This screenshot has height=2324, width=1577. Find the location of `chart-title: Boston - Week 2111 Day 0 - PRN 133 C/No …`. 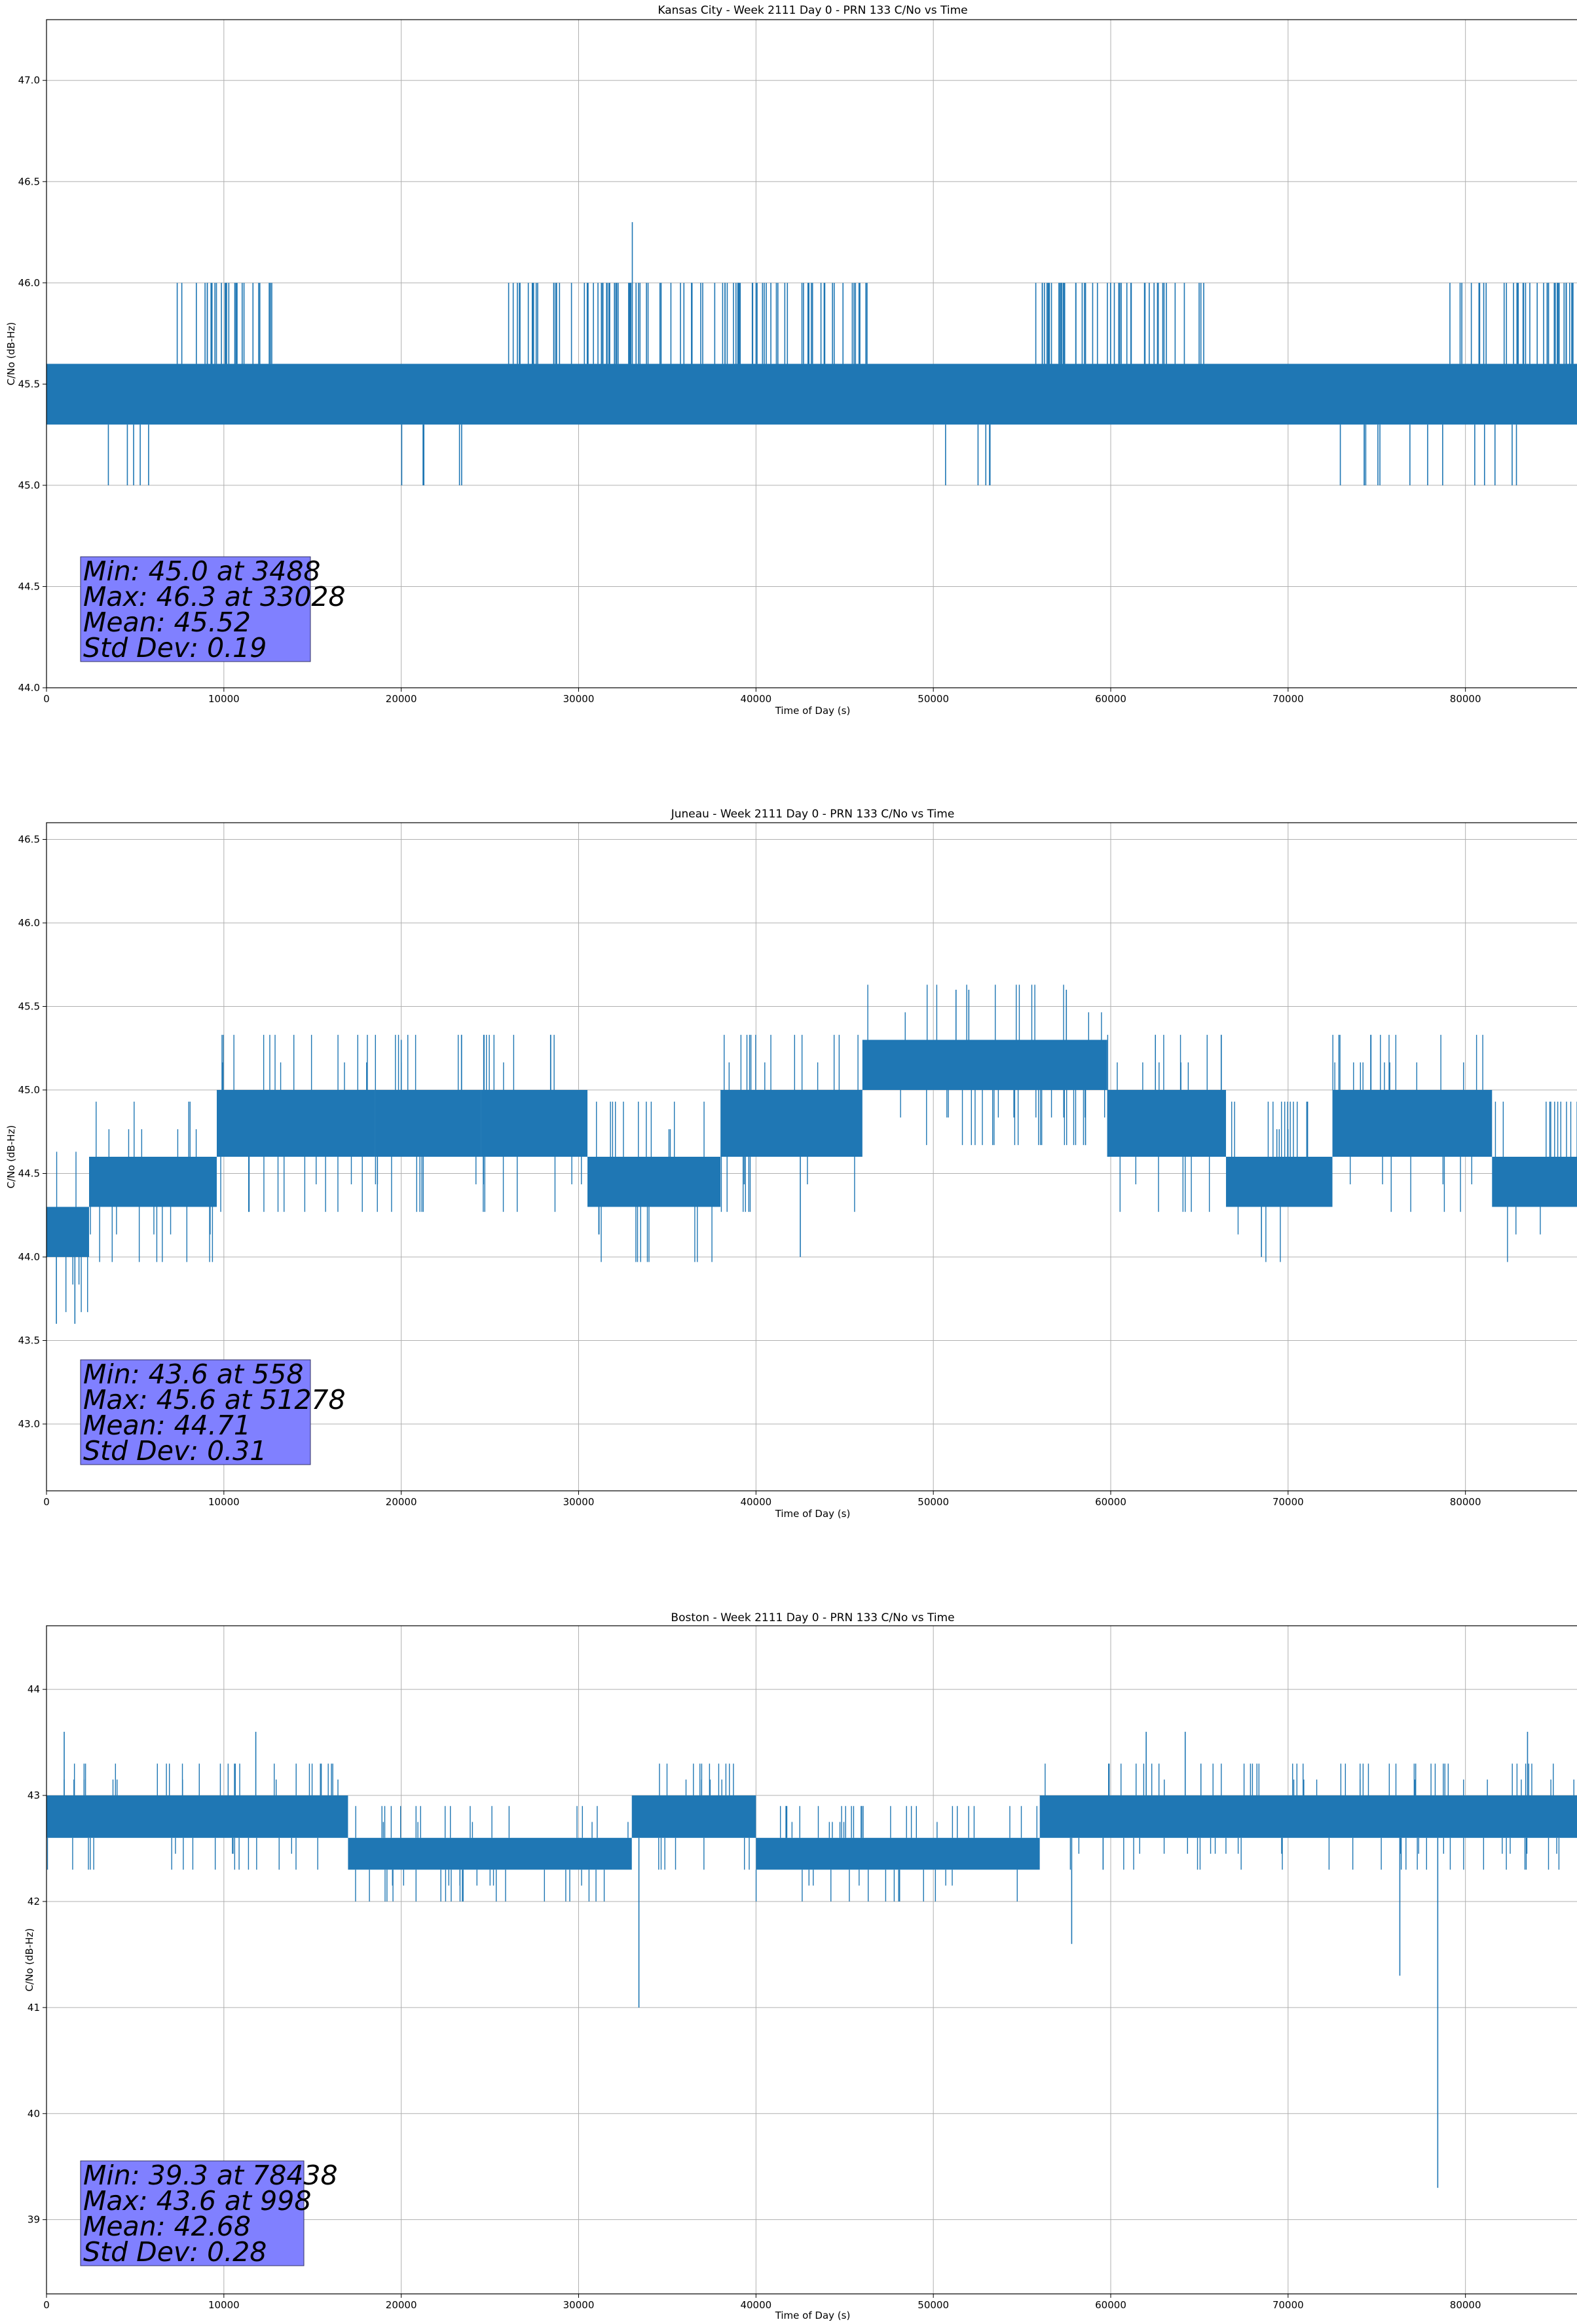

chart-title: Boston - Week 2111 Day 0 - PRN 133 C/No … is located at coordinates (812, 1617).